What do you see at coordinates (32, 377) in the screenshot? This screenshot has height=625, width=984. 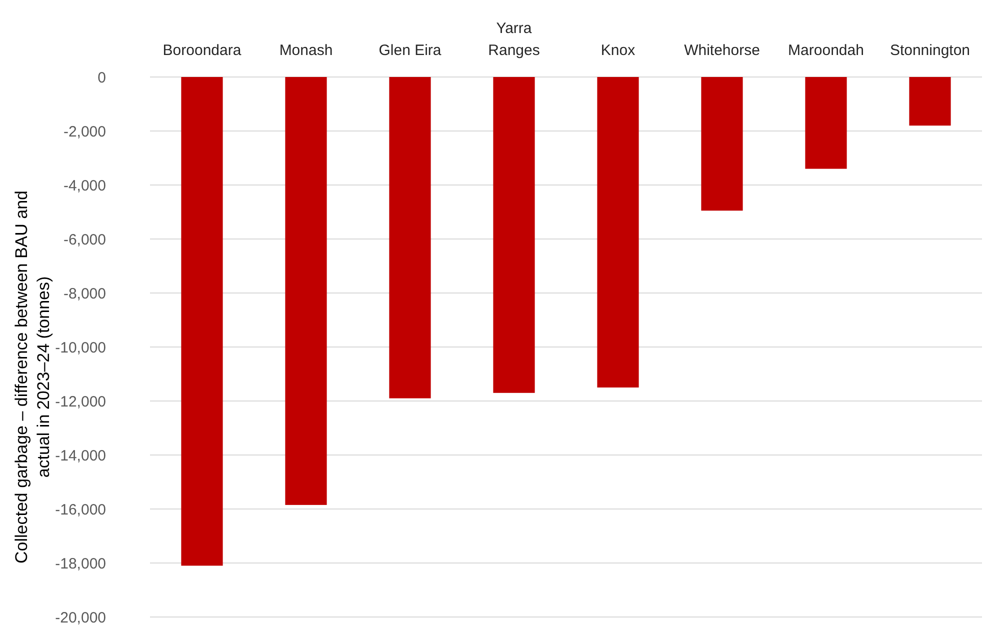 I see `y-axis-title: Collected garbage – difference between BAU and actual in 2023–24 (tonnes)` at bounding box center [32, 377].